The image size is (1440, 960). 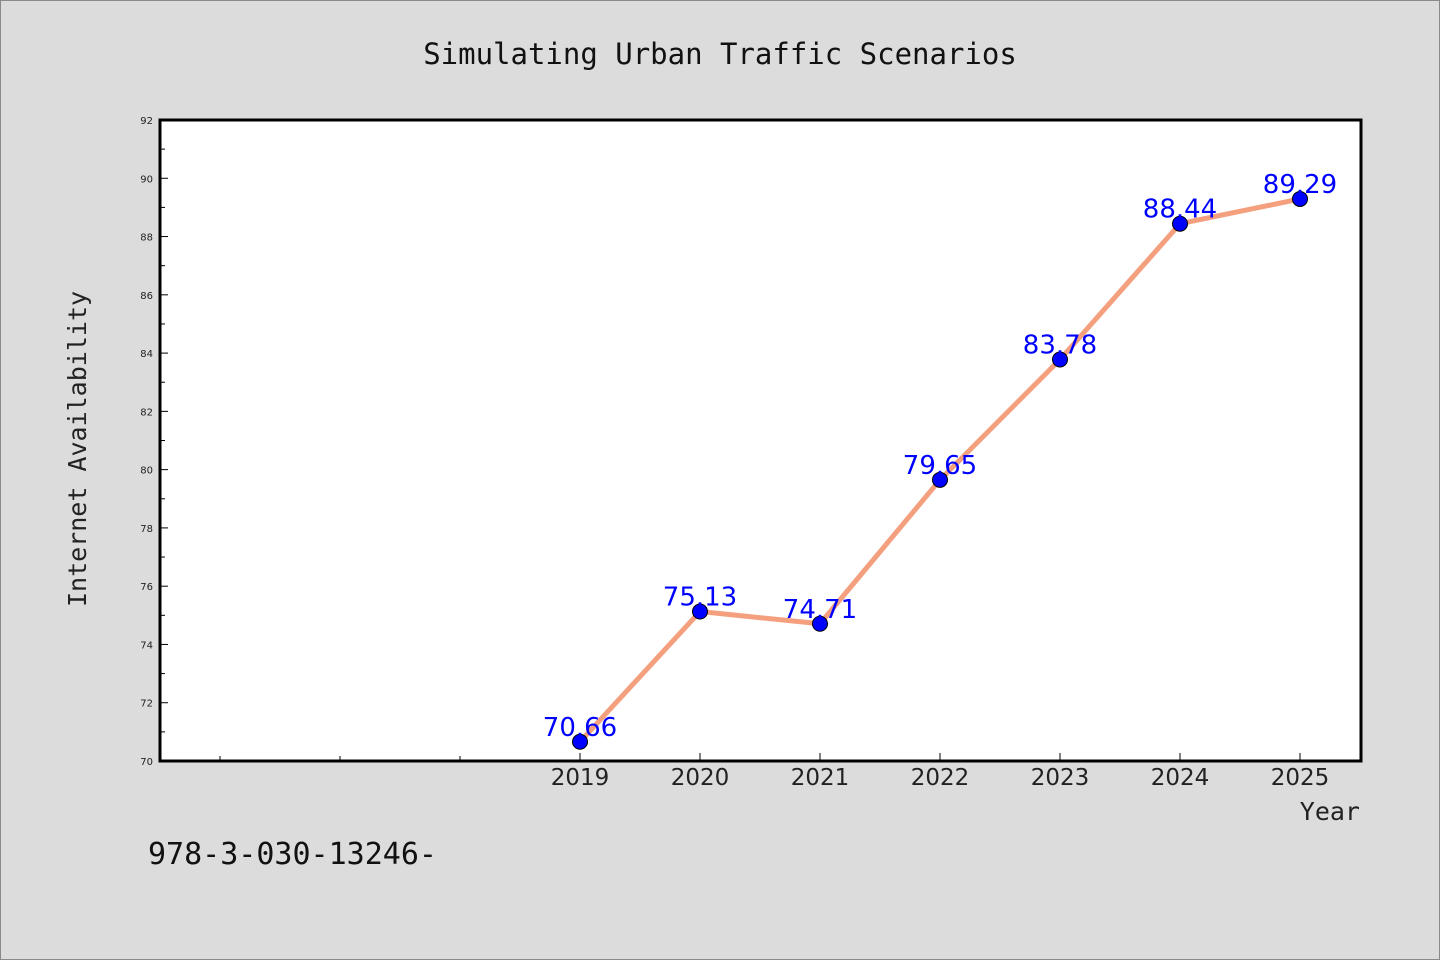 I want to click on y-tick-label: 72, so click(x=146, y=704).